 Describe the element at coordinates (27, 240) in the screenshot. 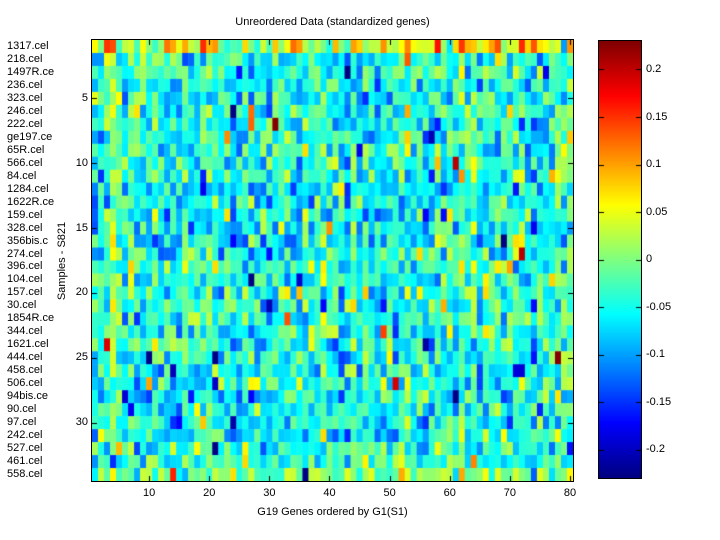

I see `sample-label: 356bis.c` at that location.